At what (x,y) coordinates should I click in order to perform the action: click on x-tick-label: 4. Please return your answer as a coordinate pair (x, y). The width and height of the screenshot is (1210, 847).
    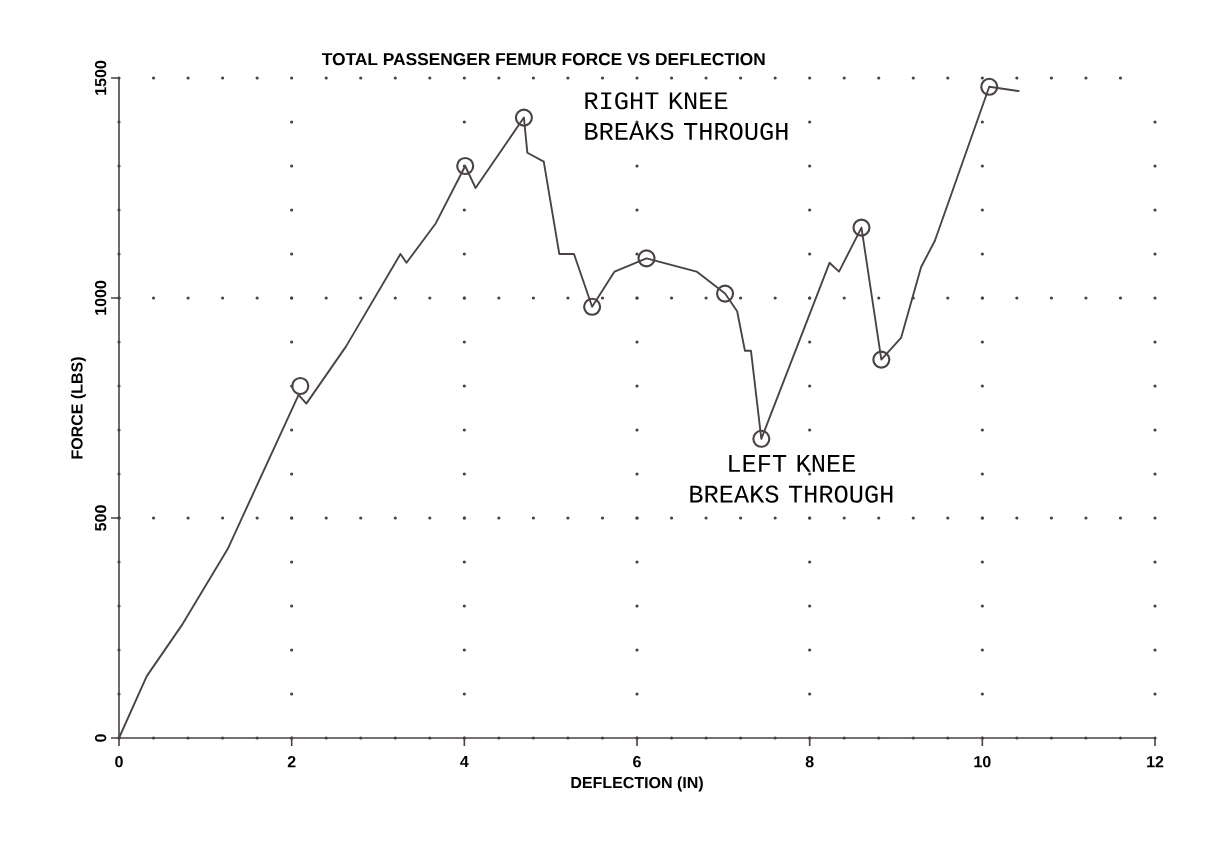
    Looking at the image, I should click on (464, 762).